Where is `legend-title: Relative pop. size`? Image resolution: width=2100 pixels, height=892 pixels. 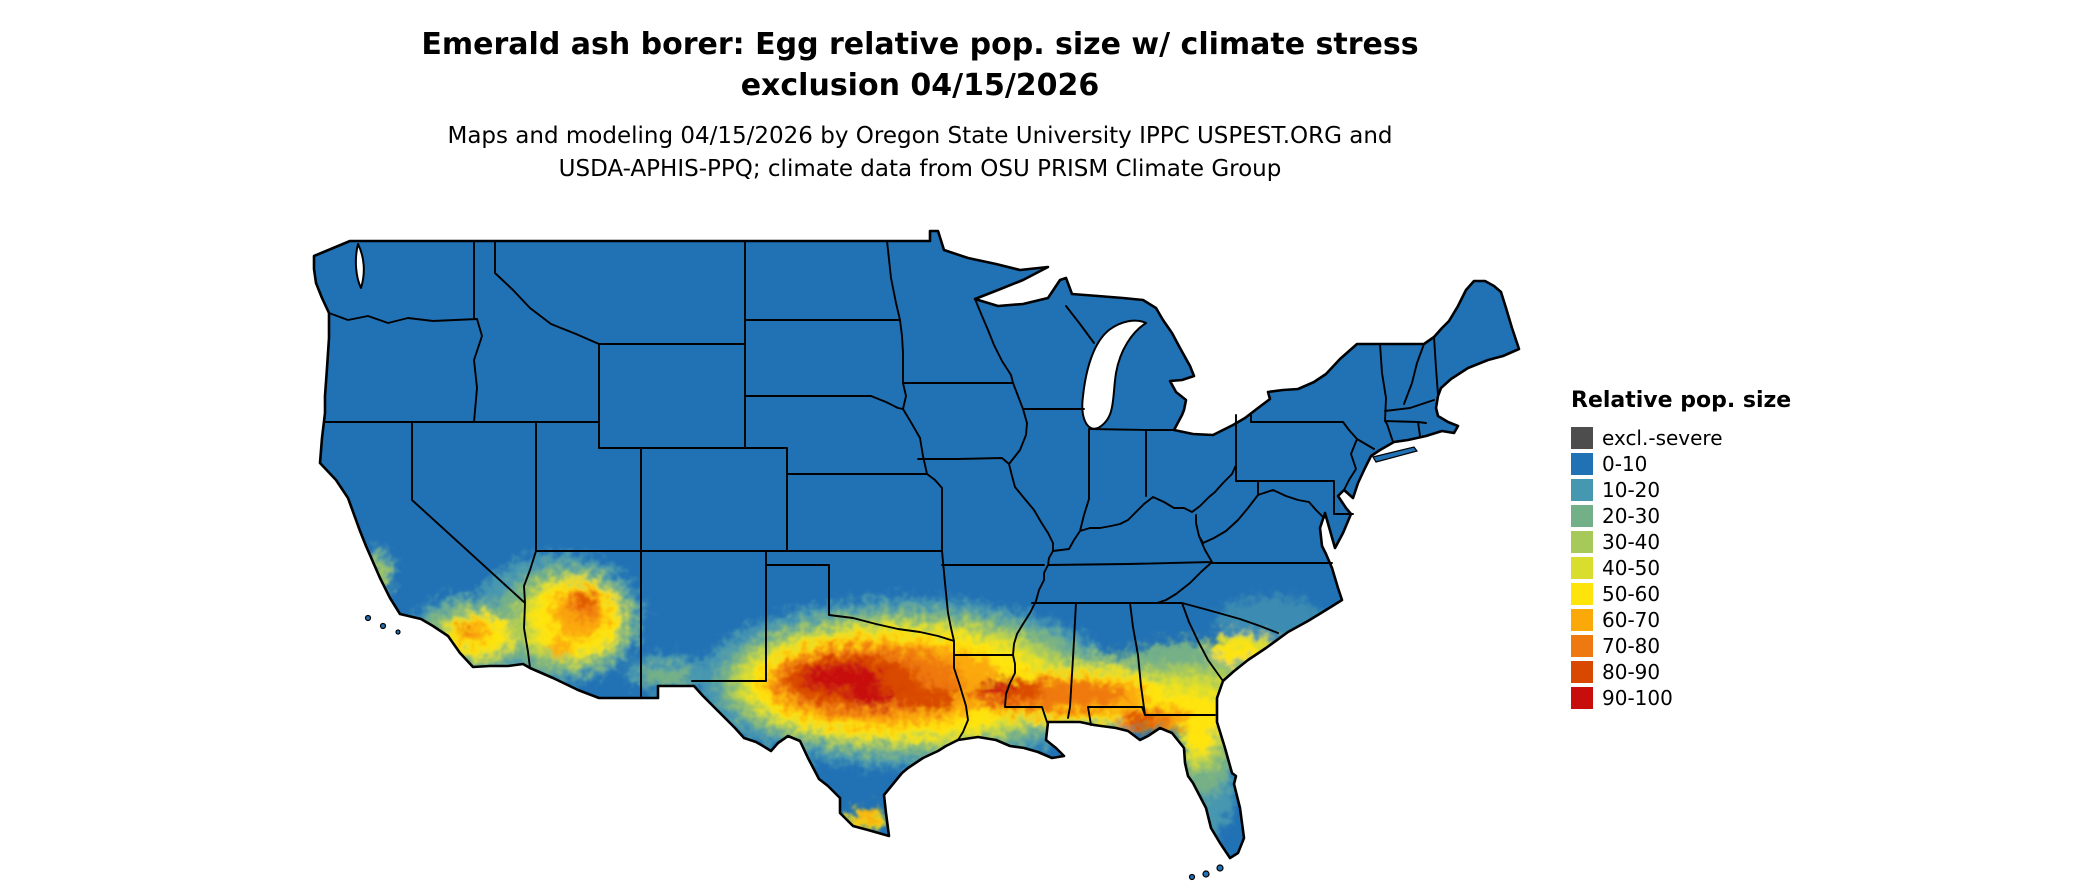 legend-title: Relative pop. size is located at coordinates (1681, 400).